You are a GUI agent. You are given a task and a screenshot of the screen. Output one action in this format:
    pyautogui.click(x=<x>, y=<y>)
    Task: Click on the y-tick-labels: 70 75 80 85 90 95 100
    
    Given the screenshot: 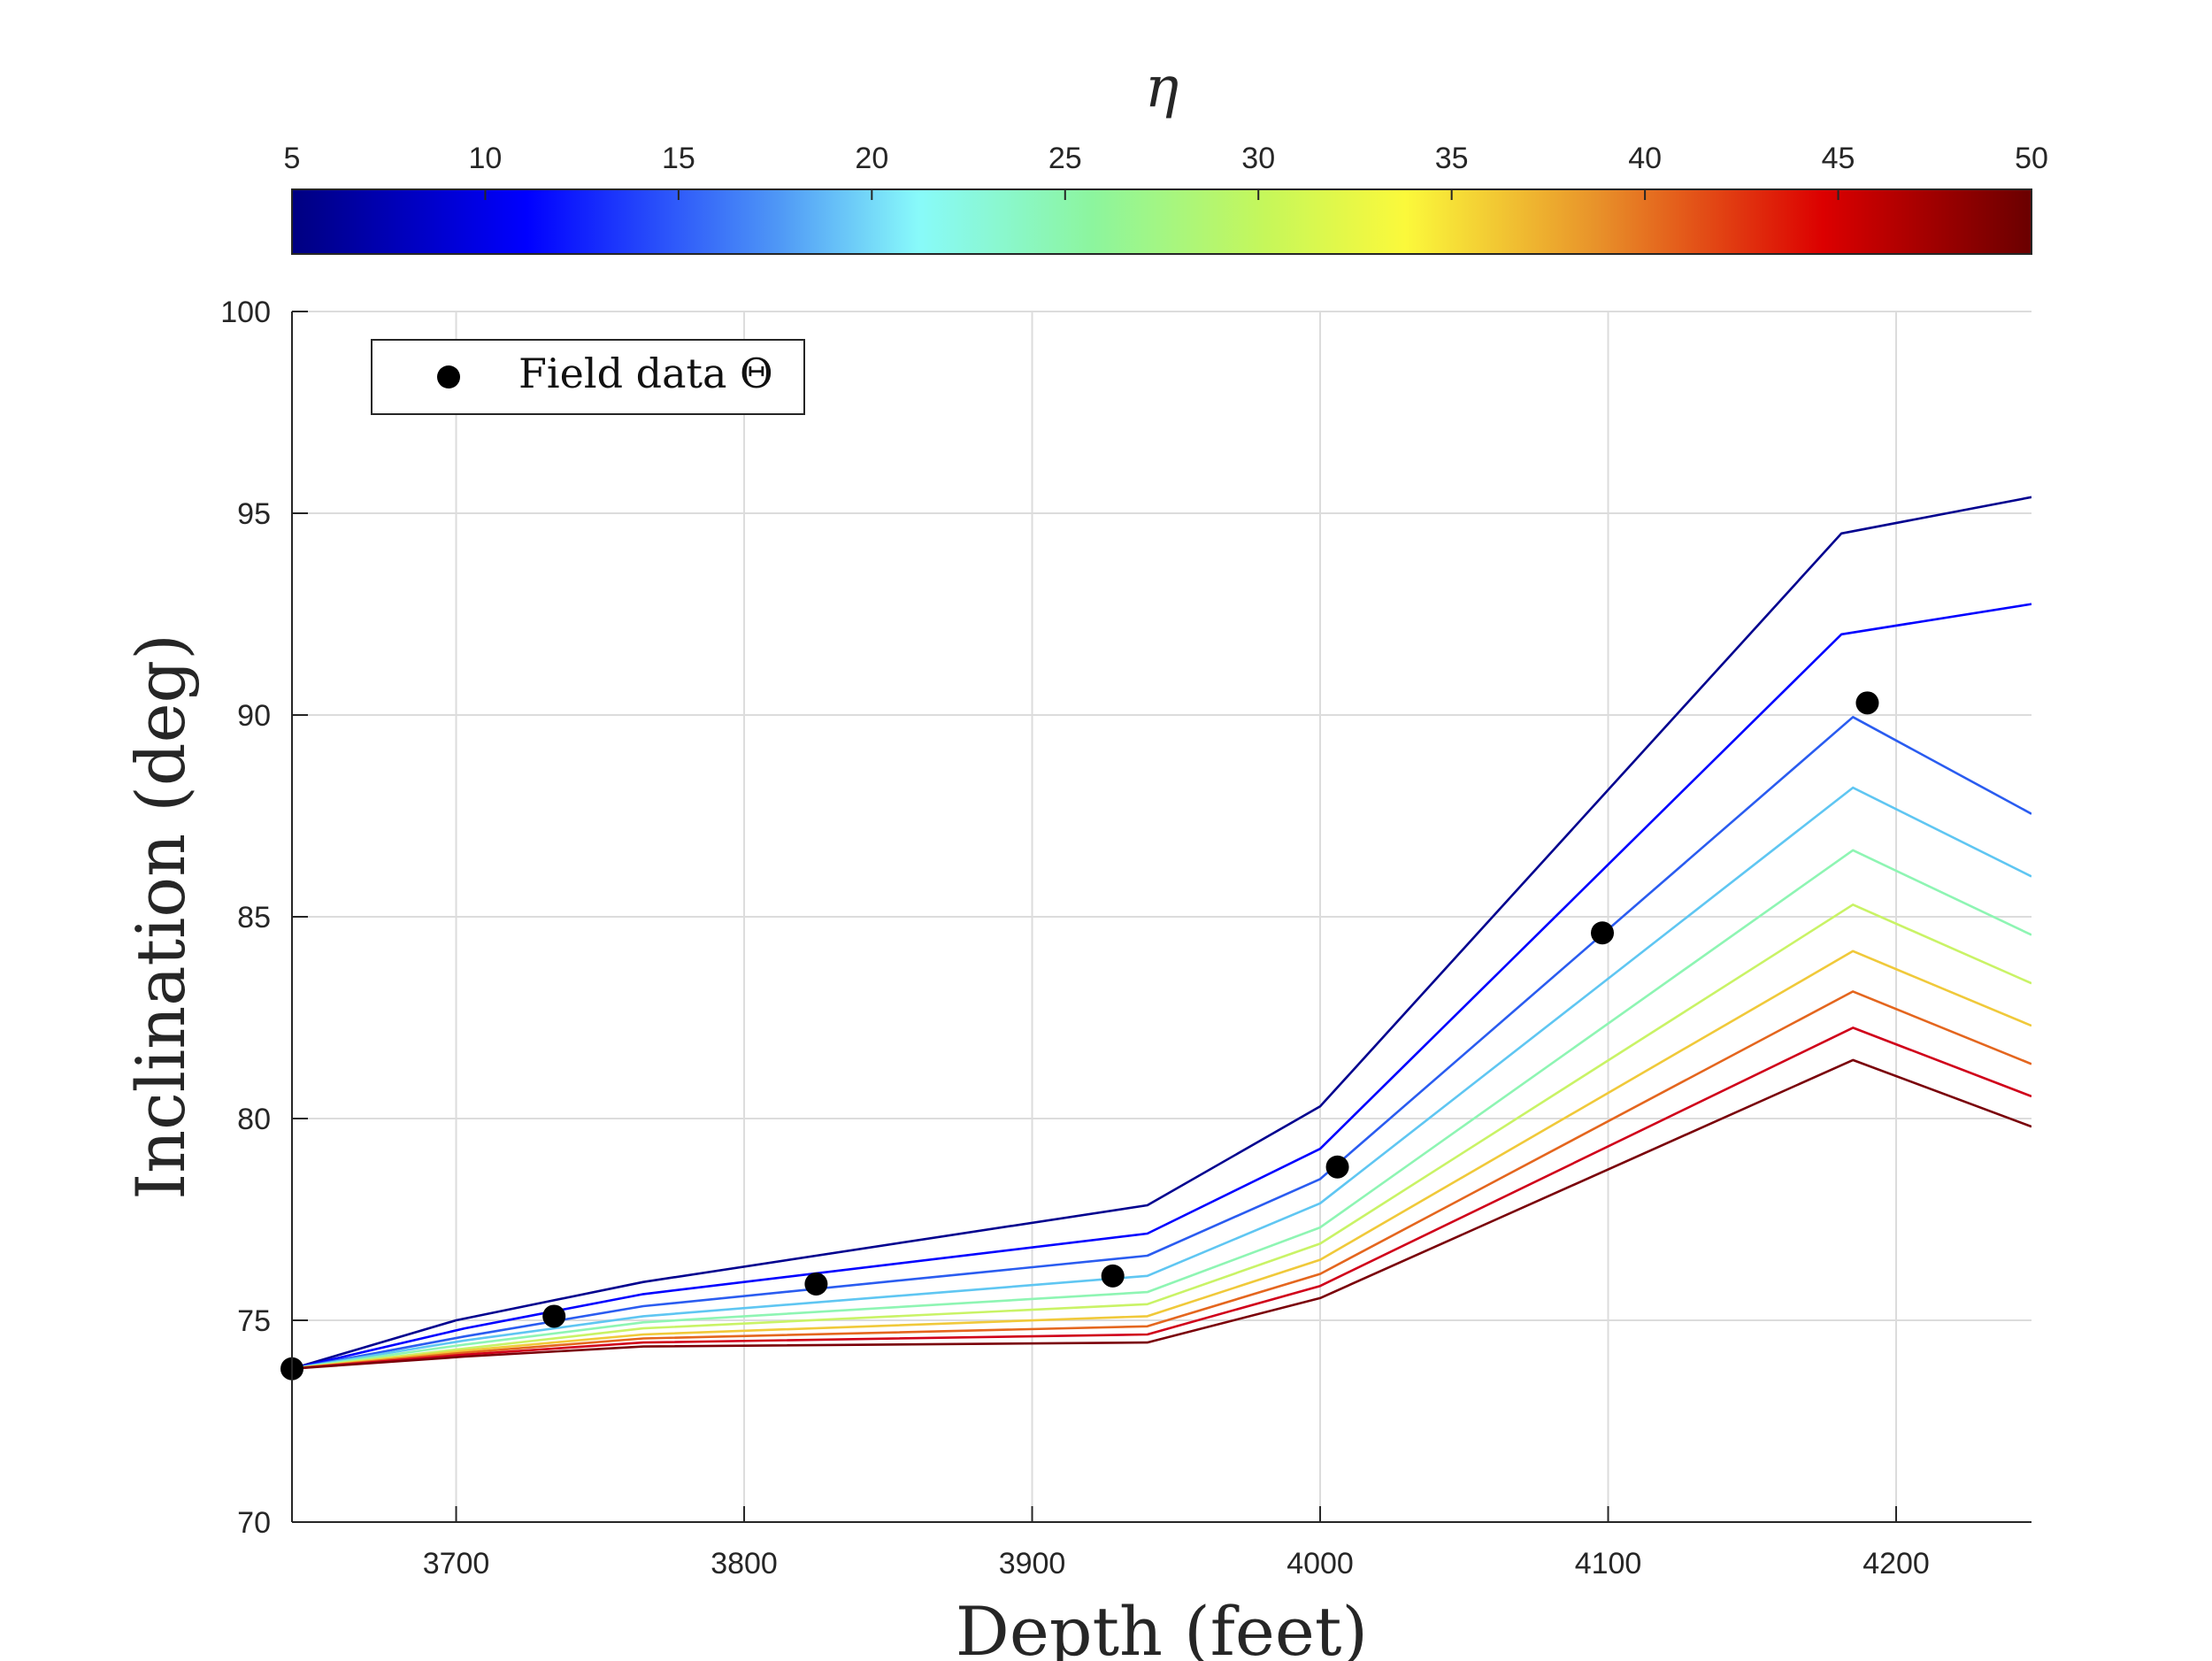 What is the action you would take?
    pyautogui.click(x=246, y=918)
    